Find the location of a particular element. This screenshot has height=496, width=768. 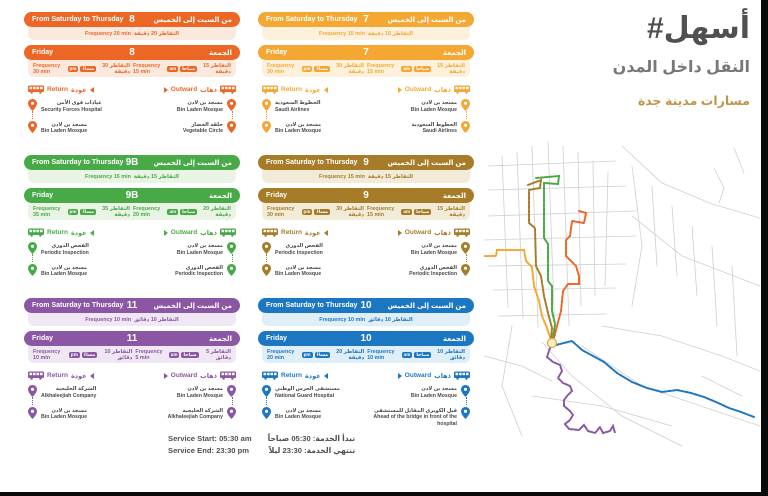

friday-bar: Friday 10 الجمعة is located at coordinates (366, 338).